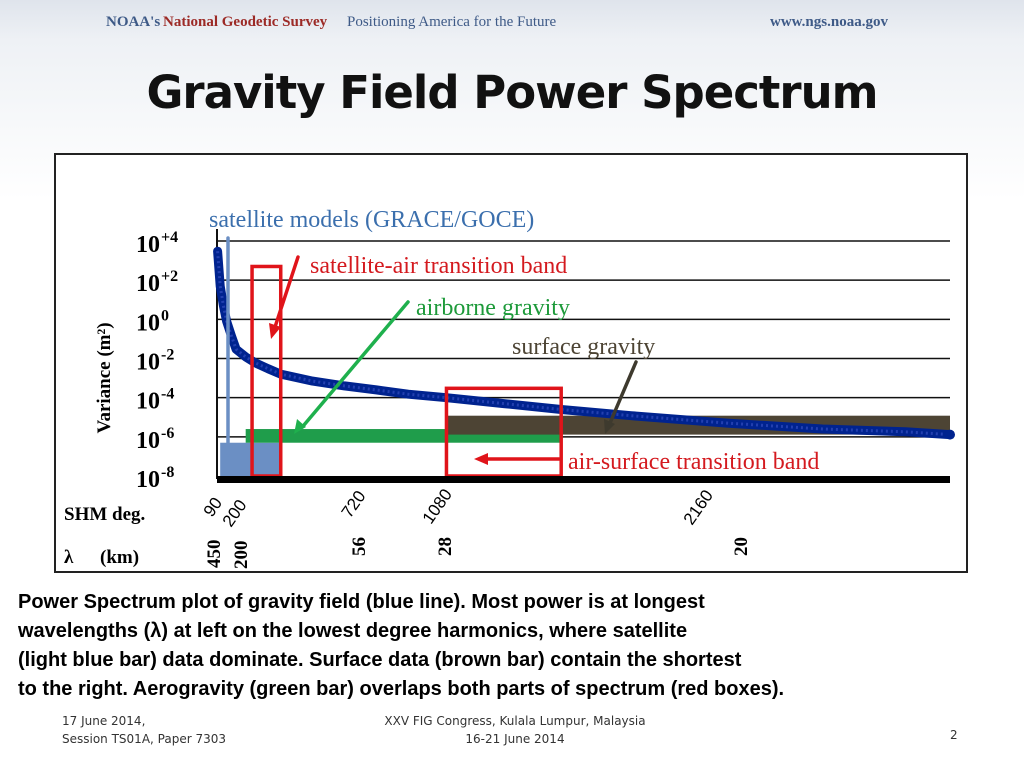 The width and height of the screenshot is (1024, 768). What do you see at coordinates (152, 321) in the screenshot?
I see `y-tick-label: 10⁰` at bounding box center [152, 321].